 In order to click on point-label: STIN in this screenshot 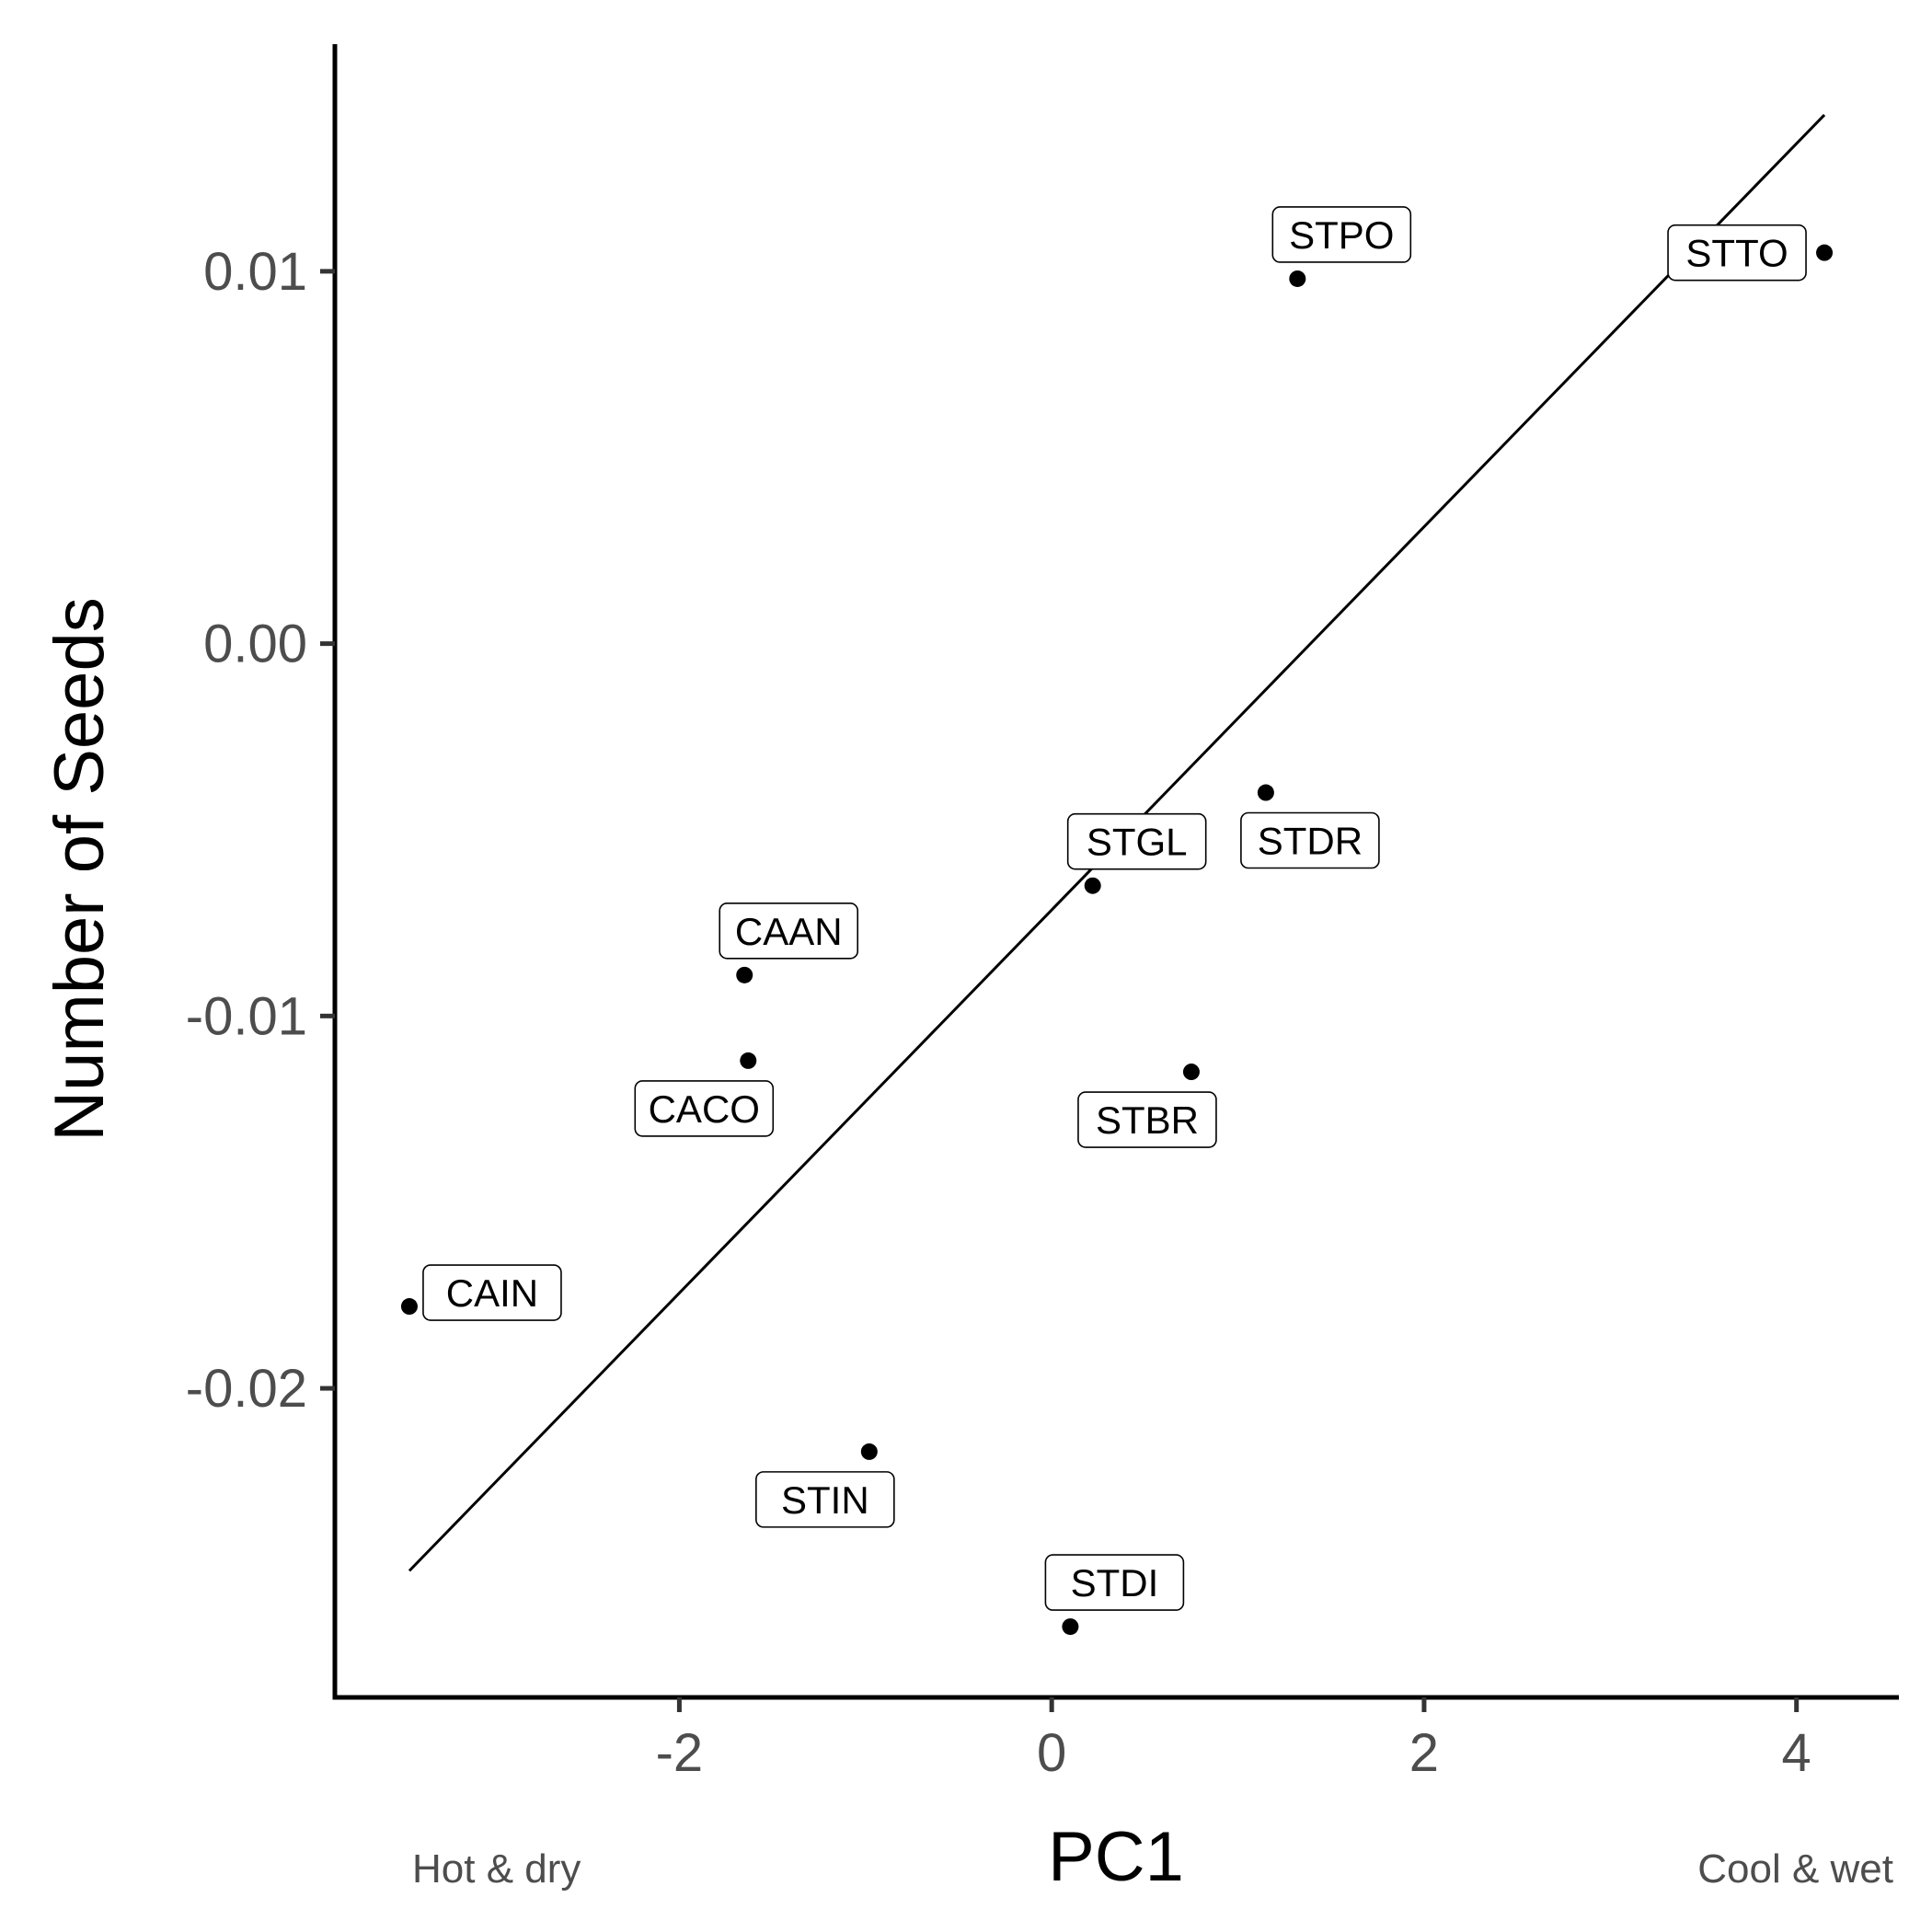, I will do `click(825, 1499)`.